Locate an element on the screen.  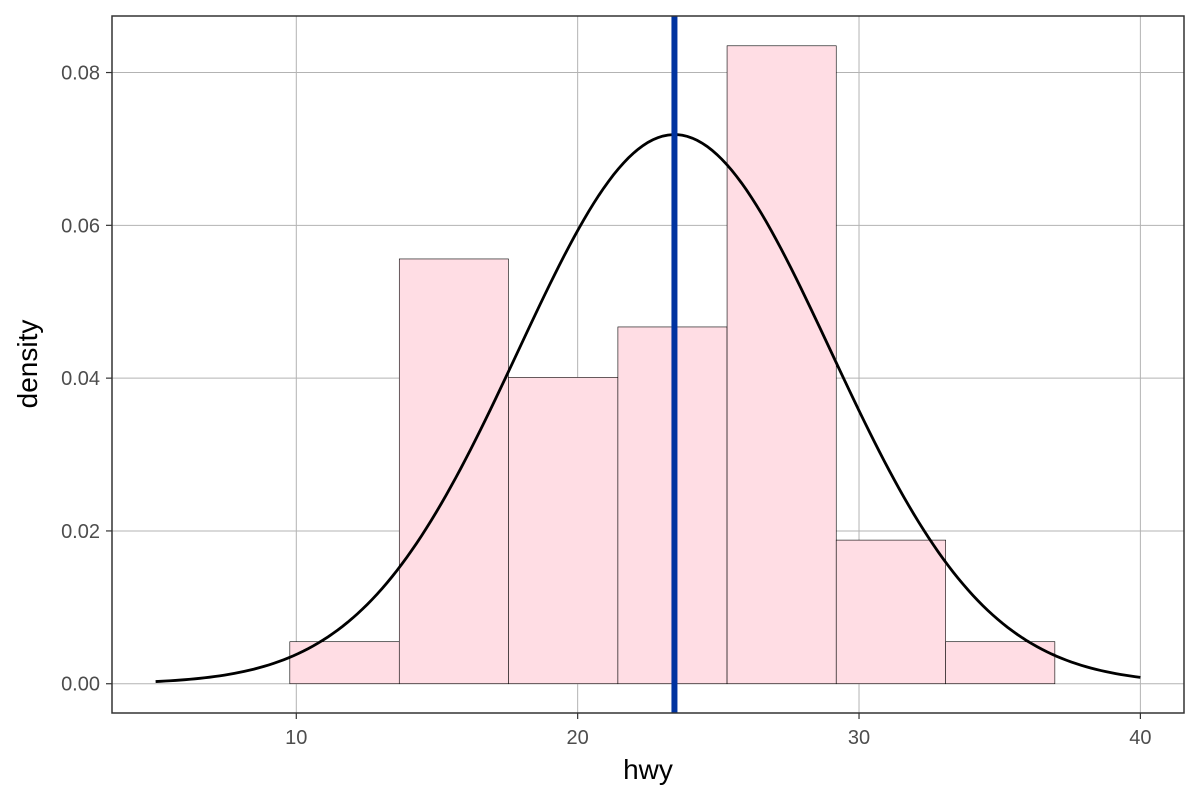
y-tick-label-0.06: 0.06 is located at coordinates (80, 226).